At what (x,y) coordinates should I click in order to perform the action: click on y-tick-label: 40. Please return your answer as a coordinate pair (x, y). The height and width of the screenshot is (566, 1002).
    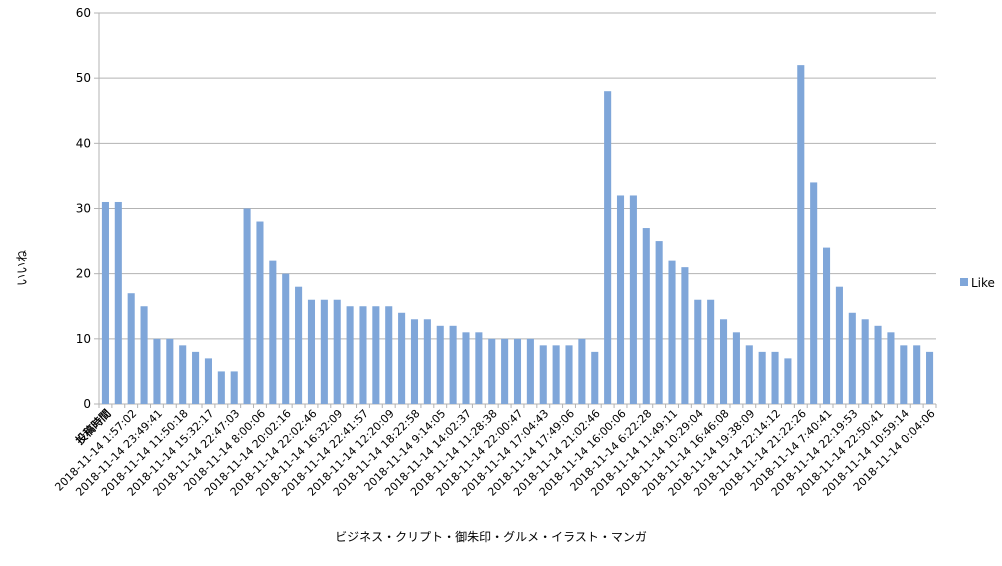
    Looking at the image, I should click on (83, 143).